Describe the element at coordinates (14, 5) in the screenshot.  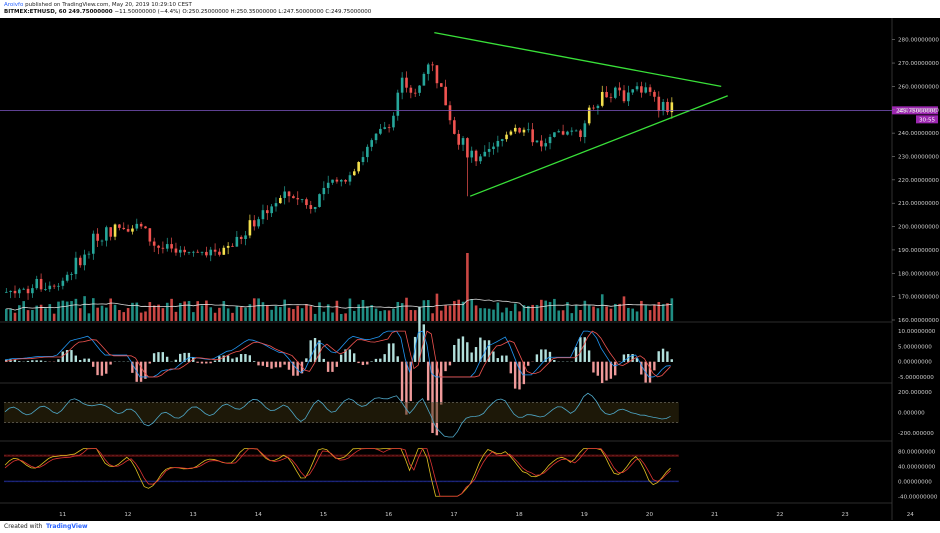
I see `publisher-name: Aroivfo` at that location.